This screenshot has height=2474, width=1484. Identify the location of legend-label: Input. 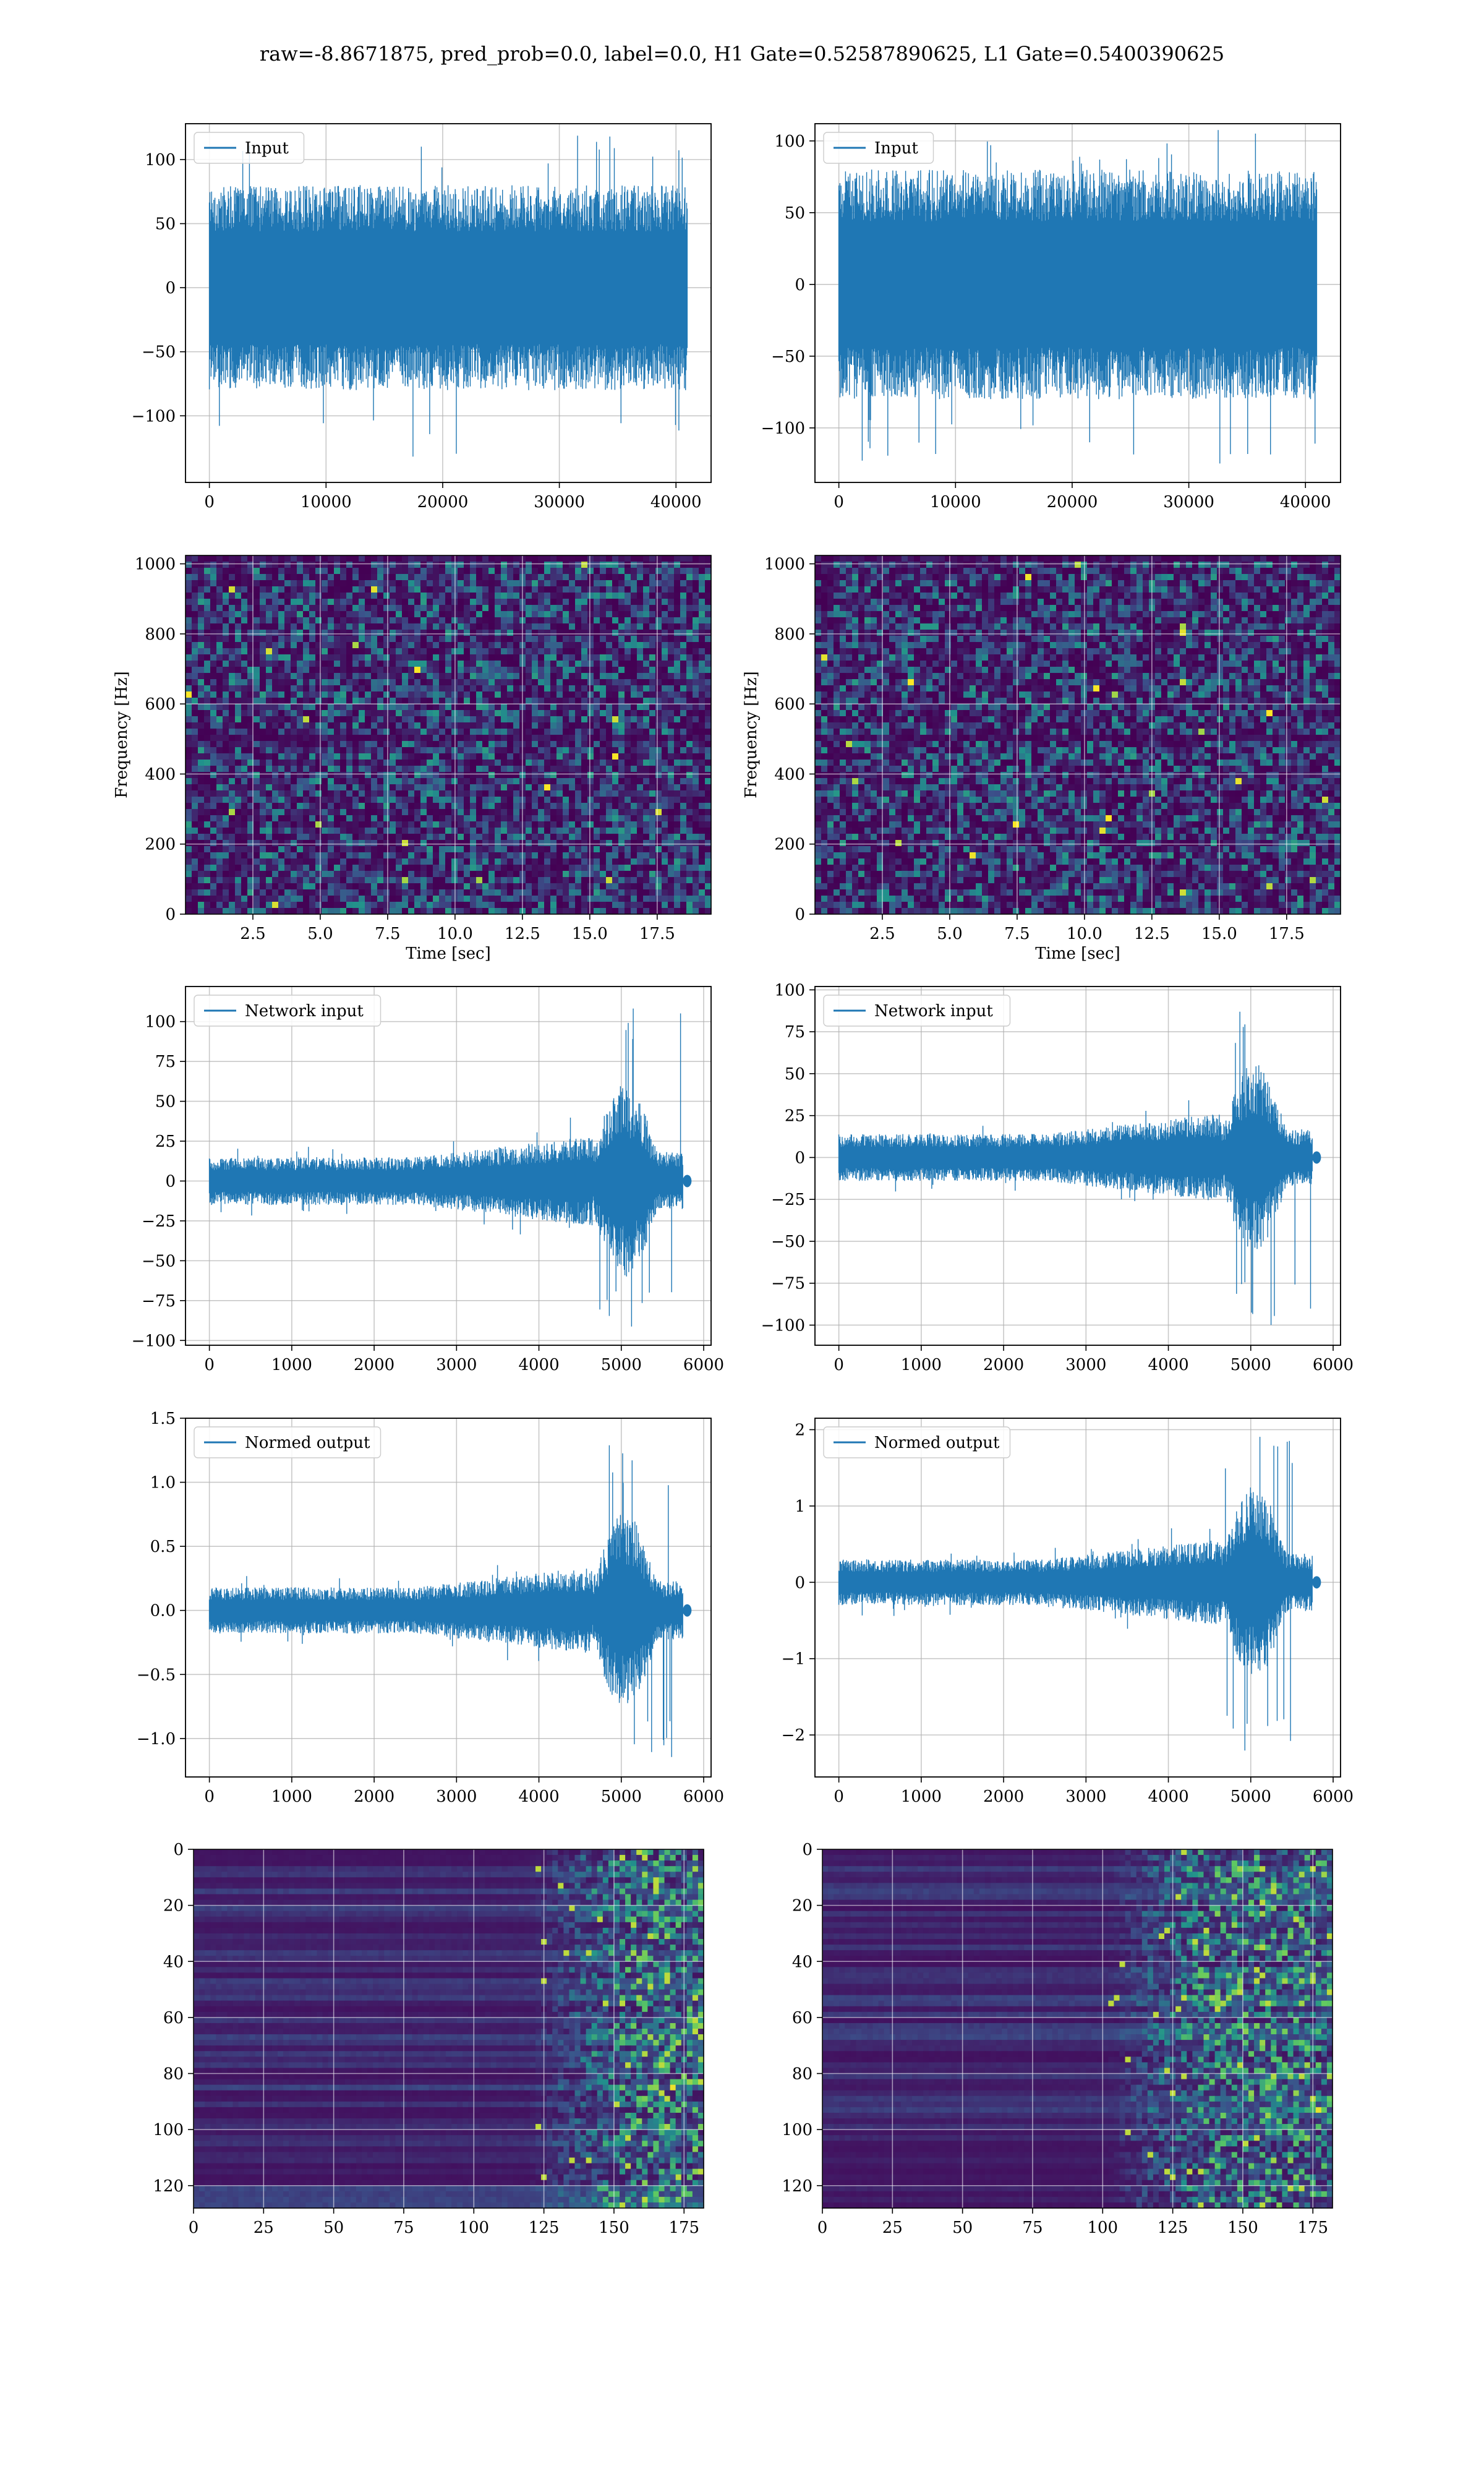
(267, 148).